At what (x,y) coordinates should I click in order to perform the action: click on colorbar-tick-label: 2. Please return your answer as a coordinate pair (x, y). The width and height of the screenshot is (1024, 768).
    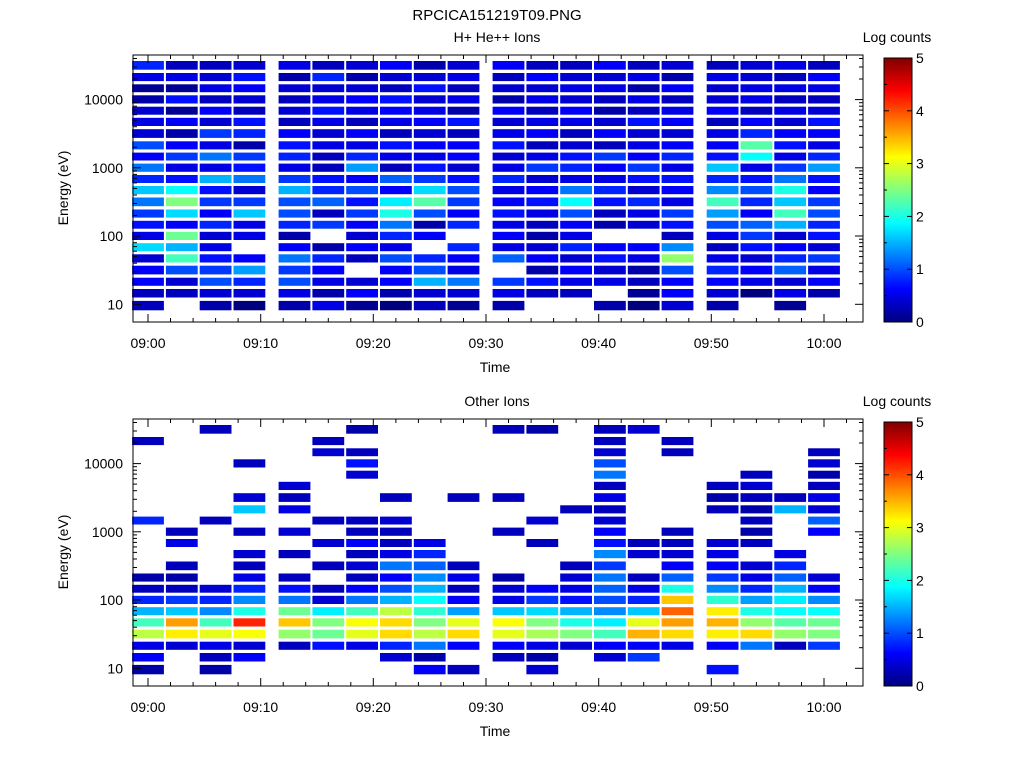
    Looking at the image, I should click on (920, 216).